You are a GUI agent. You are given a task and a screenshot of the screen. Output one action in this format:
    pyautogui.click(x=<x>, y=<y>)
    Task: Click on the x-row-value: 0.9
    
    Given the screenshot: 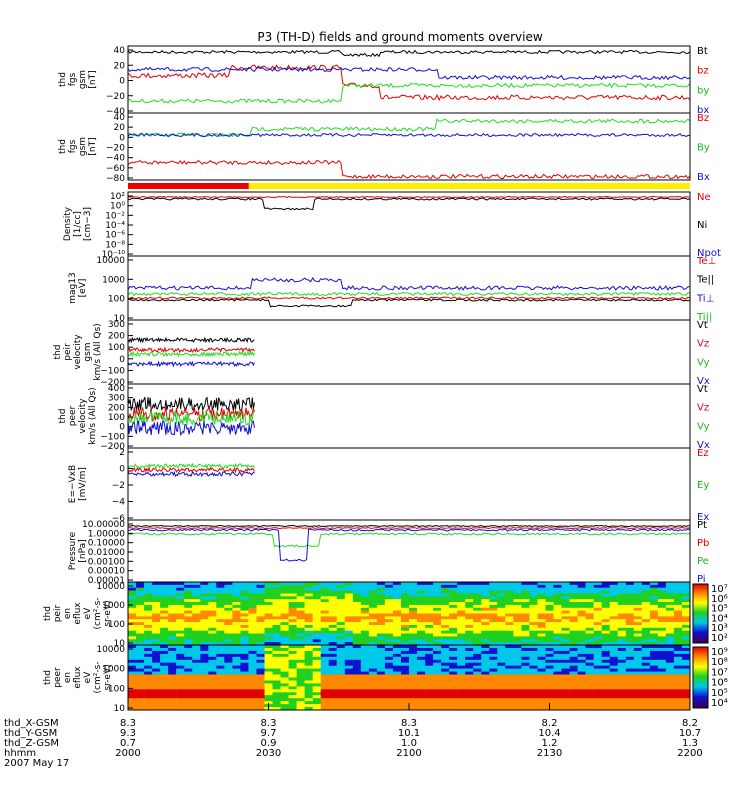 What is the action you would take?
    pyautogui.click(x=269, y=743)
    